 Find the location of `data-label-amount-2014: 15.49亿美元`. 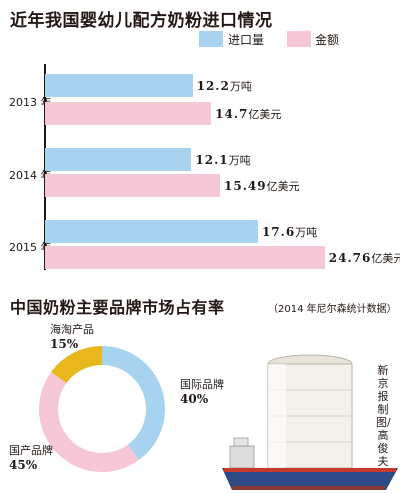

data-label-amount-2014: 15.49亿美元 is located at coordinates (262, 186).